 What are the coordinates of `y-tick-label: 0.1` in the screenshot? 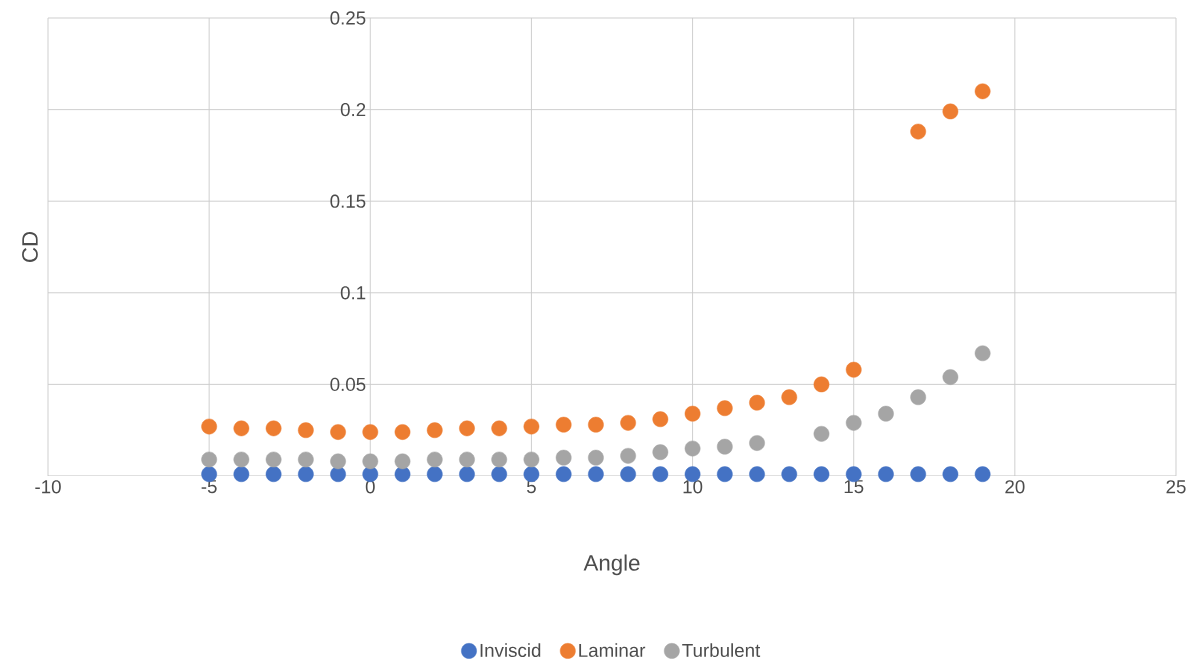 It's located at (353, 293).